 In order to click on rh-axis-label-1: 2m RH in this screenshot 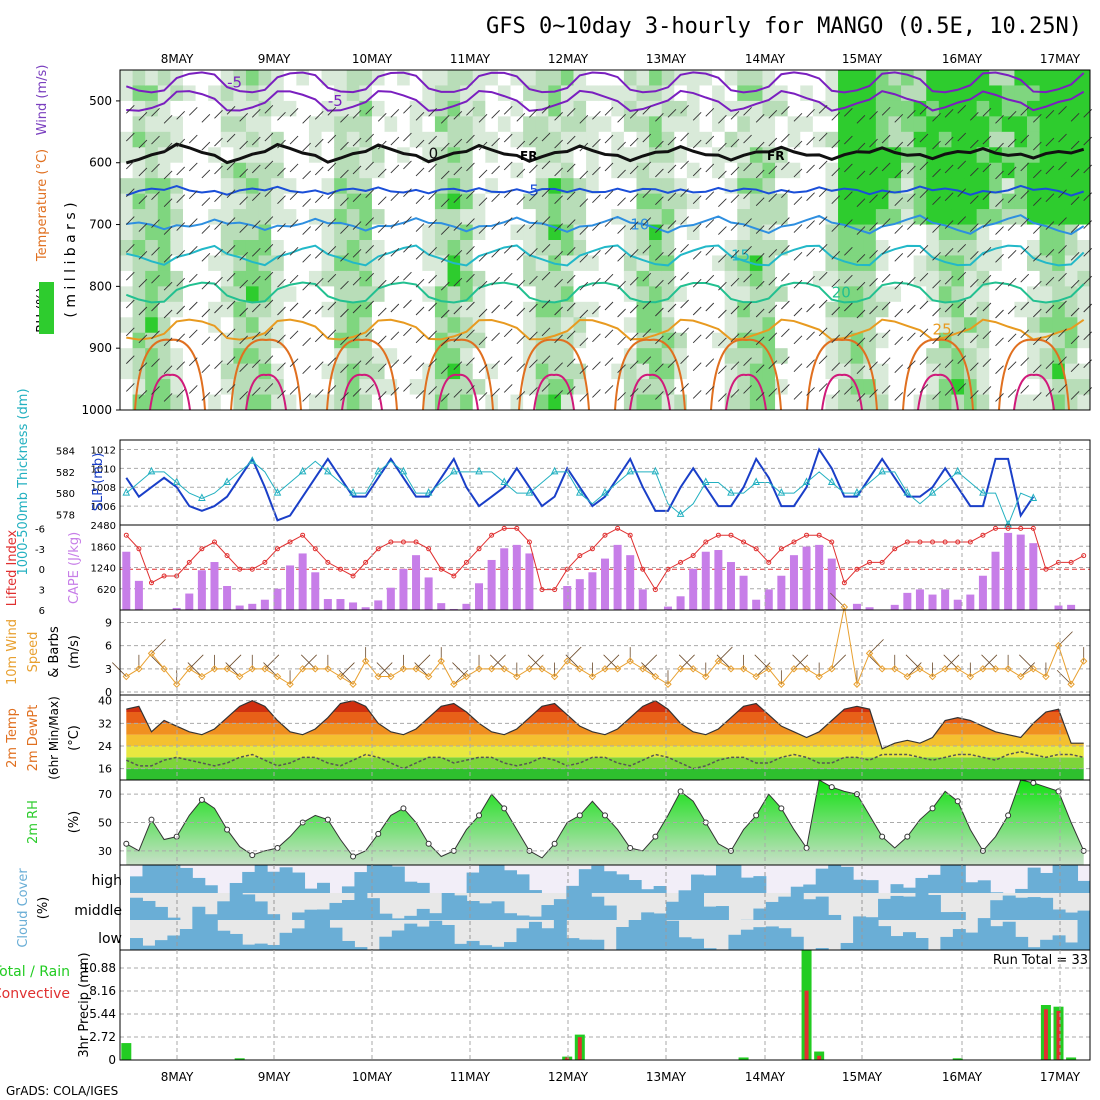, I will do `click(33, 822)`.